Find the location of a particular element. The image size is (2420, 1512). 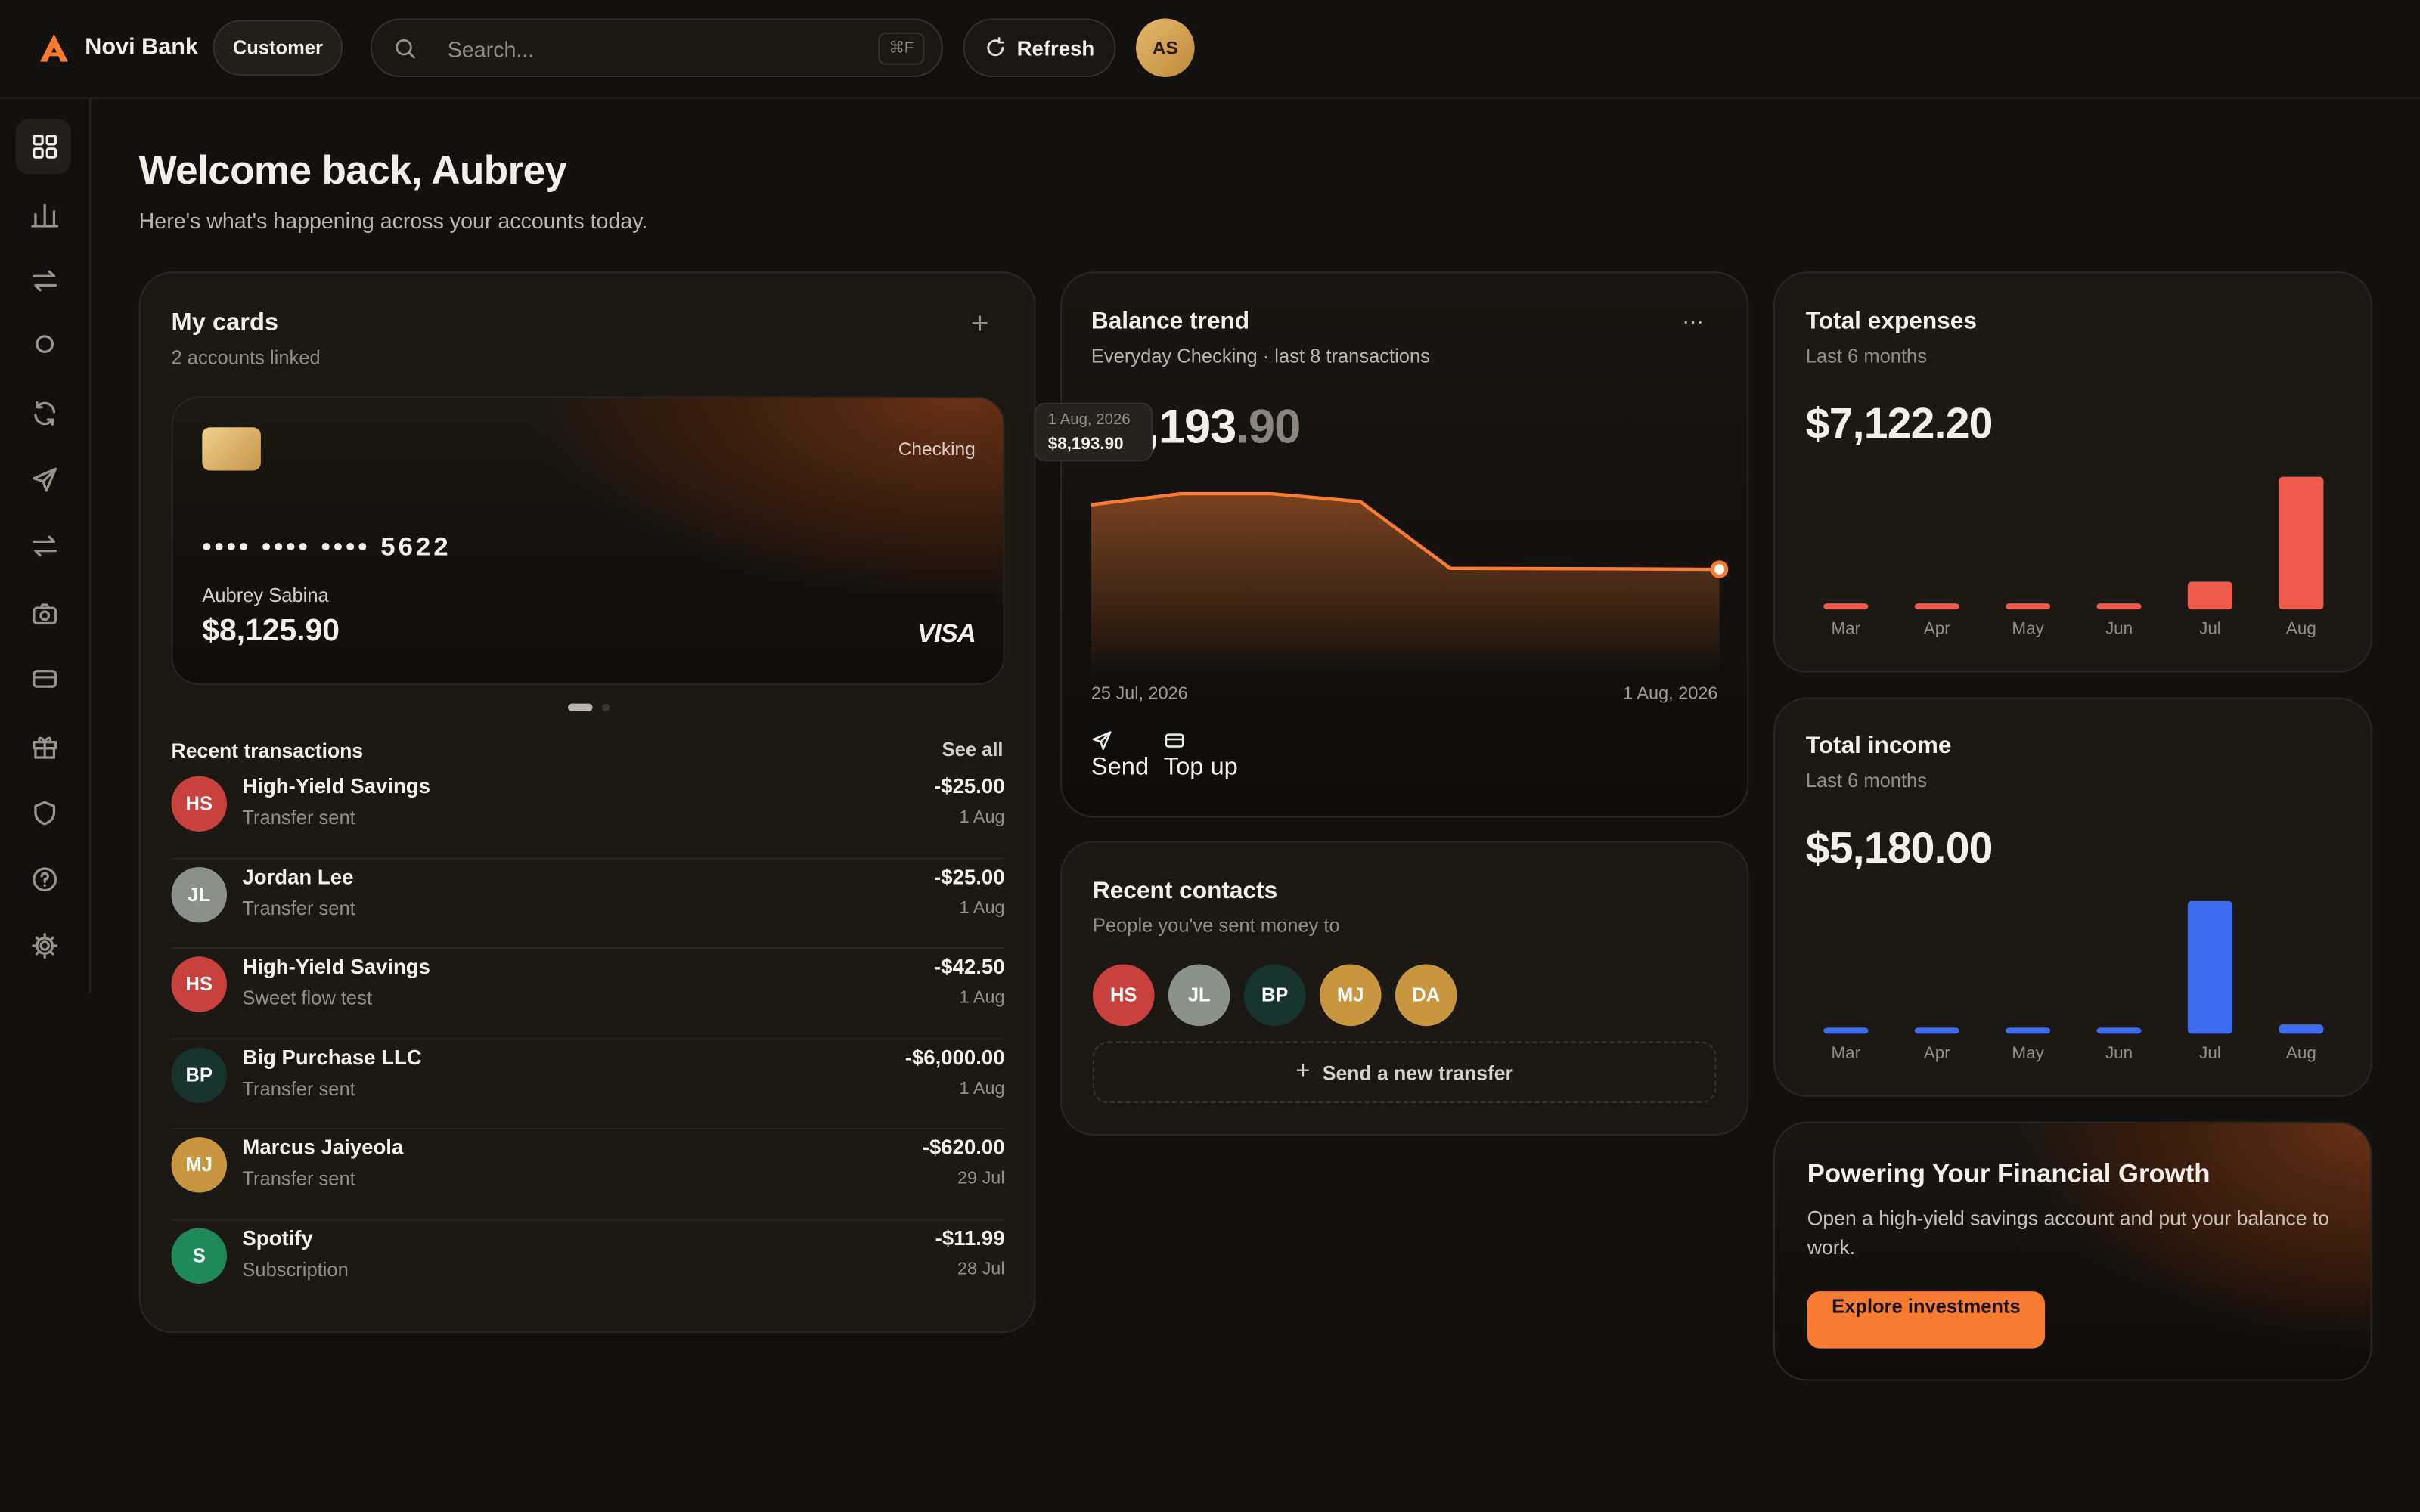

brand: Novi Bank is located at coordinates (141, 46).